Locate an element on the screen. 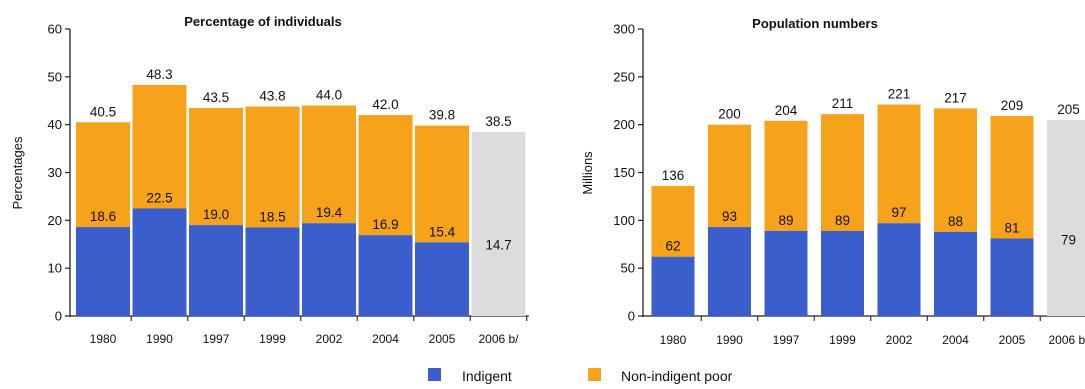 The image size is (1085, 389). y-tick-label: 30 is located at coordinates (55, 172).